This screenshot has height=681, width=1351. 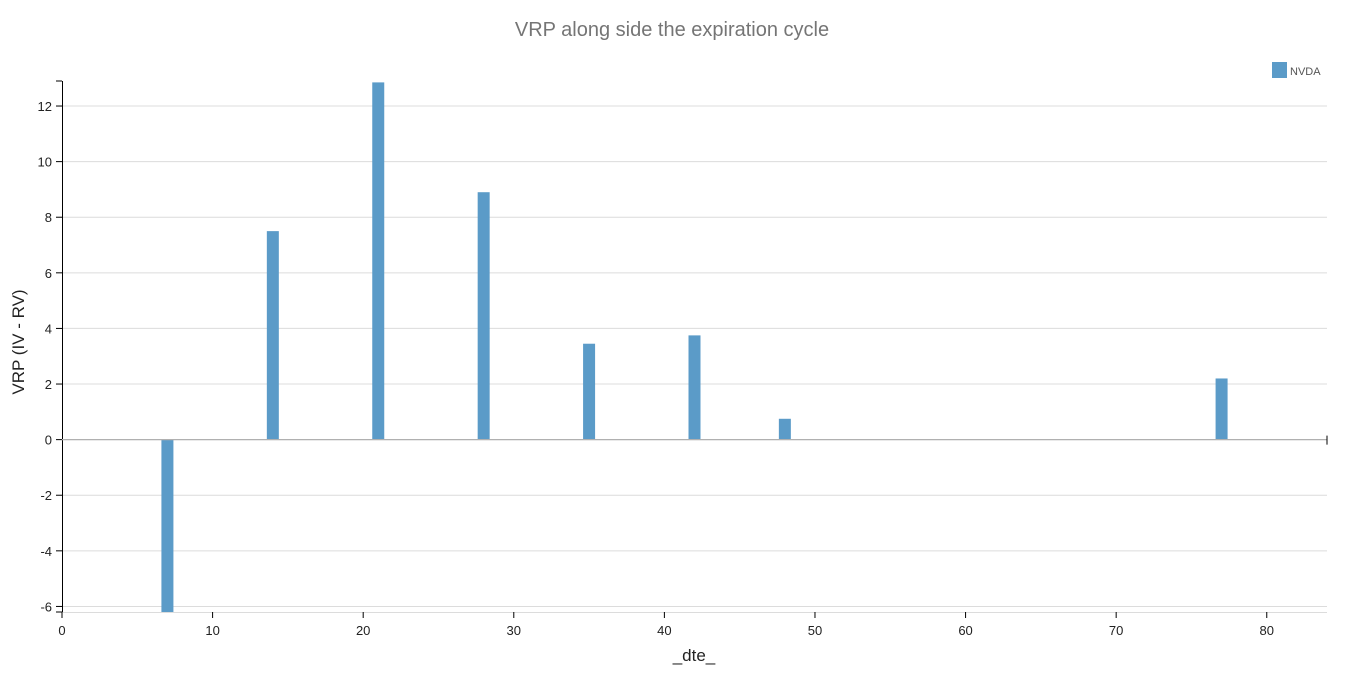 I want to click on x-tick-labels: 0 10 20 30 40 50 60 70 80, so click(x=666, y=630).